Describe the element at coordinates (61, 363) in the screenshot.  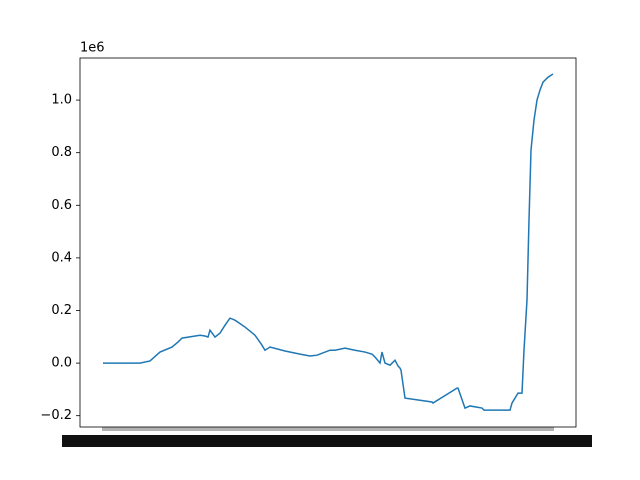
I see `y-tick-label: 0.0` at that location.